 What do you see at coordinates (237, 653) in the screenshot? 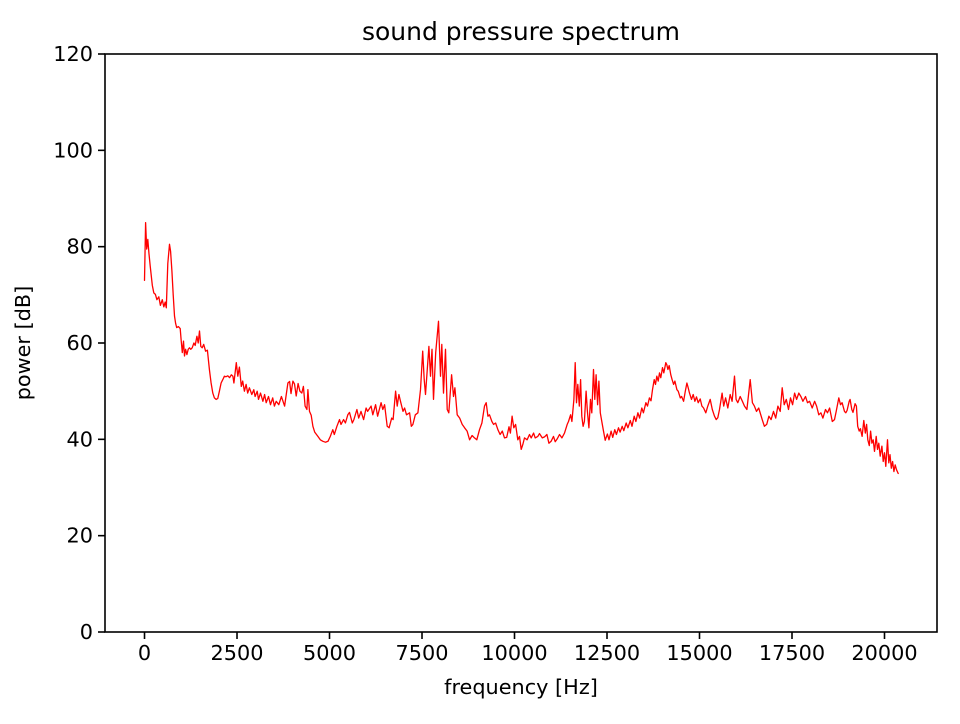
I see `x-tick-label: 2500` at bounding box center [237, 653].